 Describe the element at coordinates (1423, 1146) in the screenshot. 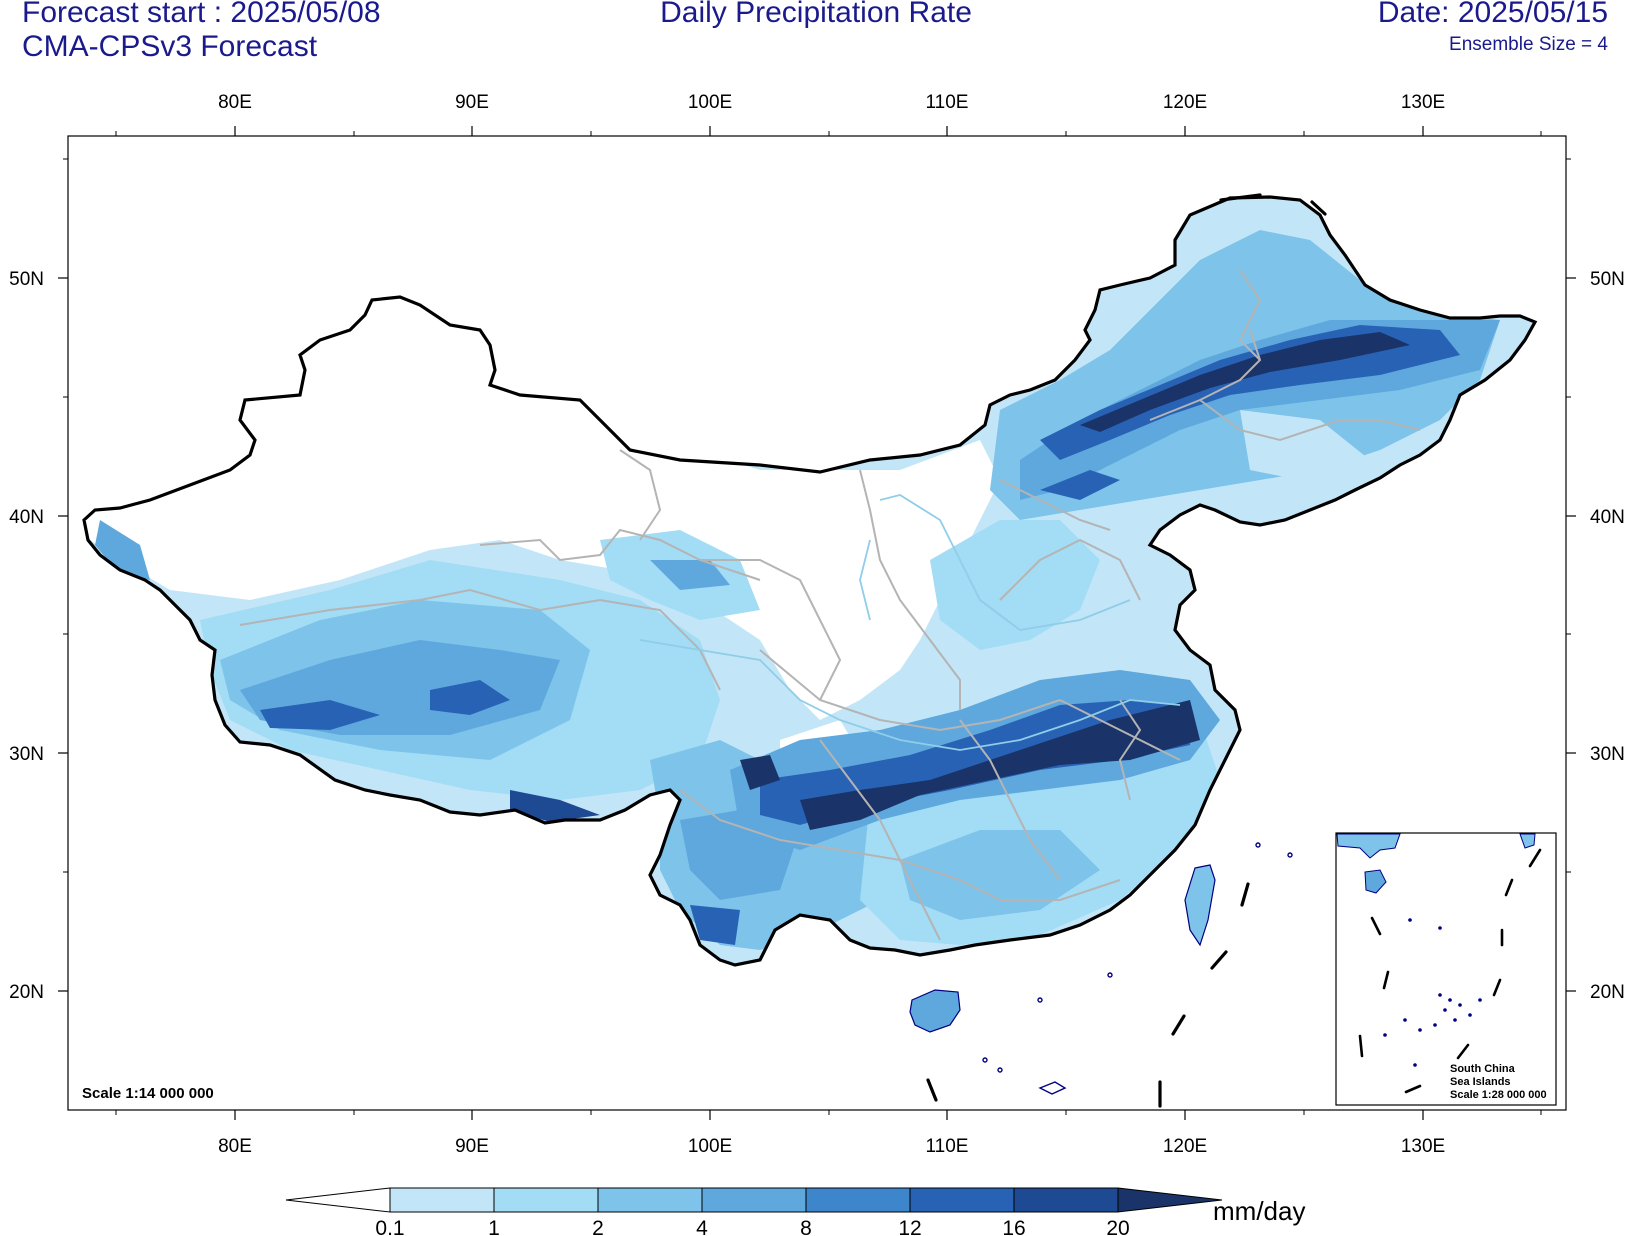

I see `lon-label-bottom: 130E` at that location.